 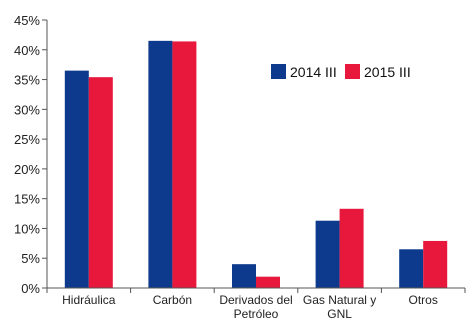 I want to click on y-tick-label: 20%, so click(x=27, y=169).